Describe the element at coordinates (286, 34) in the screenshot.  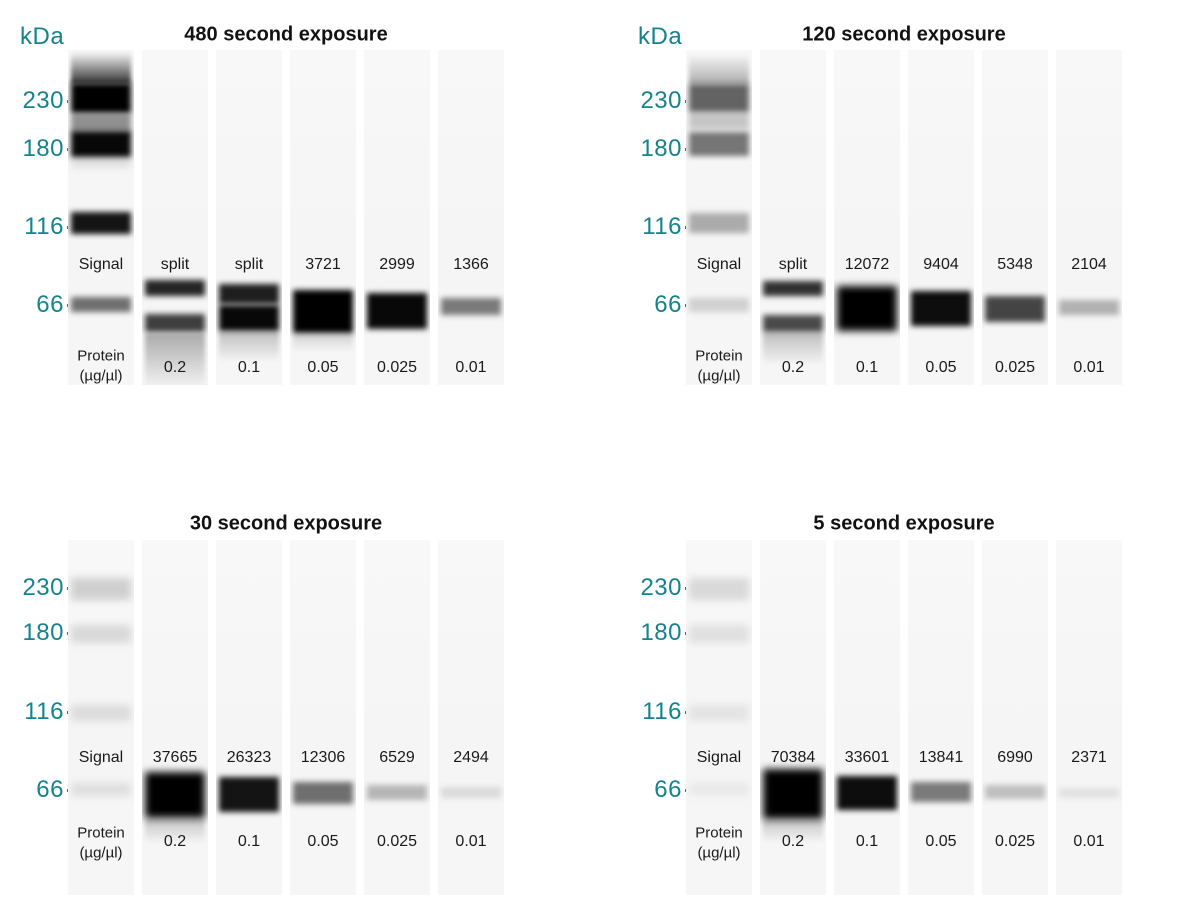
I see `panel-title: 480 second exposure` at that location.